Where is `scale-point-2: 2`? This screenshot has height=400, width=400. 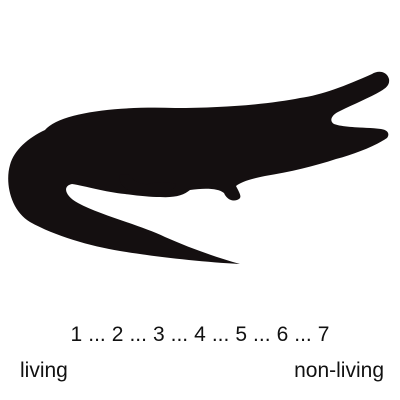
scale-point-2: 2 is located at coordinates (117, 334).